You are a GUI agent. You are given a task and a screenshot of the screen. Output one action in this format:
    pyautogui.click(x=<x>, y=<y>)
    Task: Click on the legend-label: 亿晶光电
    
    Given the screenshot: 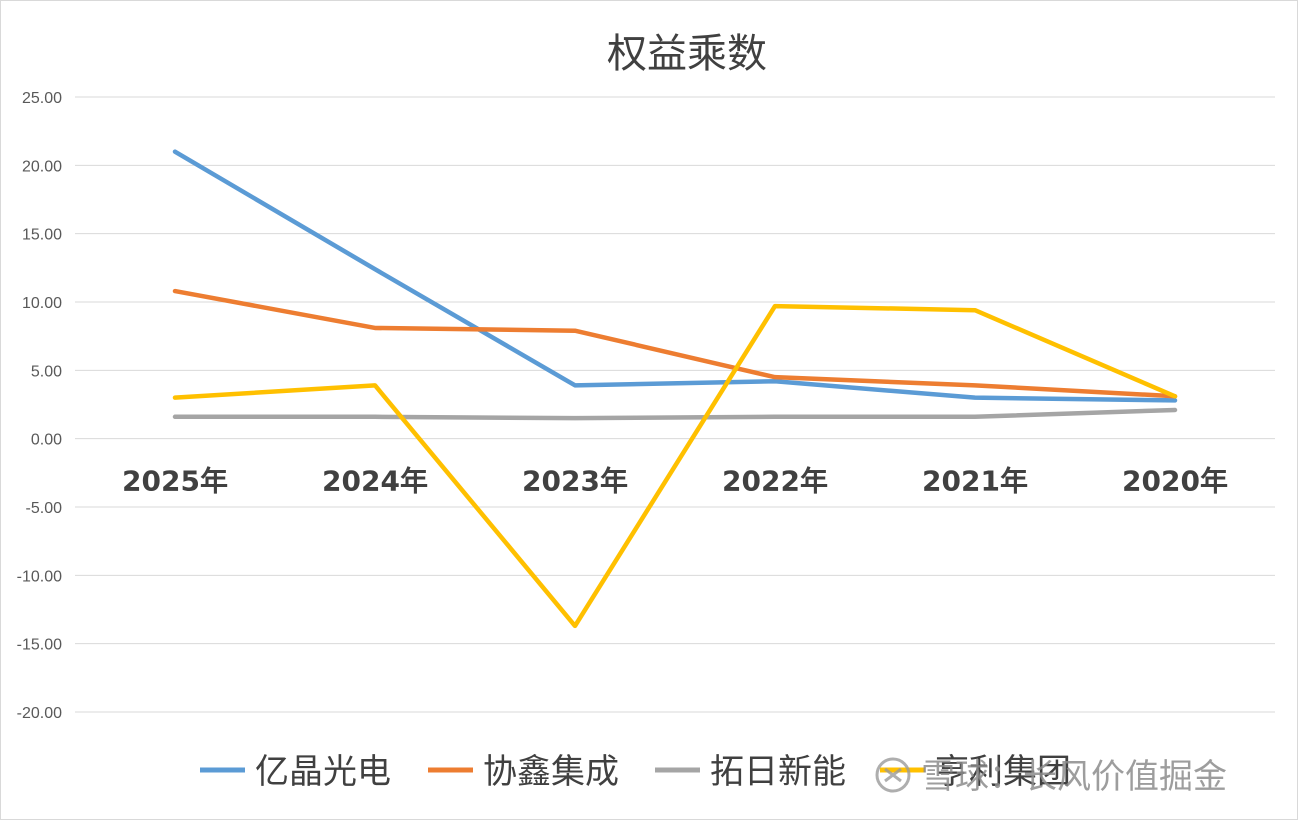 What is the action you would take?
    pyautogui.click(x=323, y=772)
    